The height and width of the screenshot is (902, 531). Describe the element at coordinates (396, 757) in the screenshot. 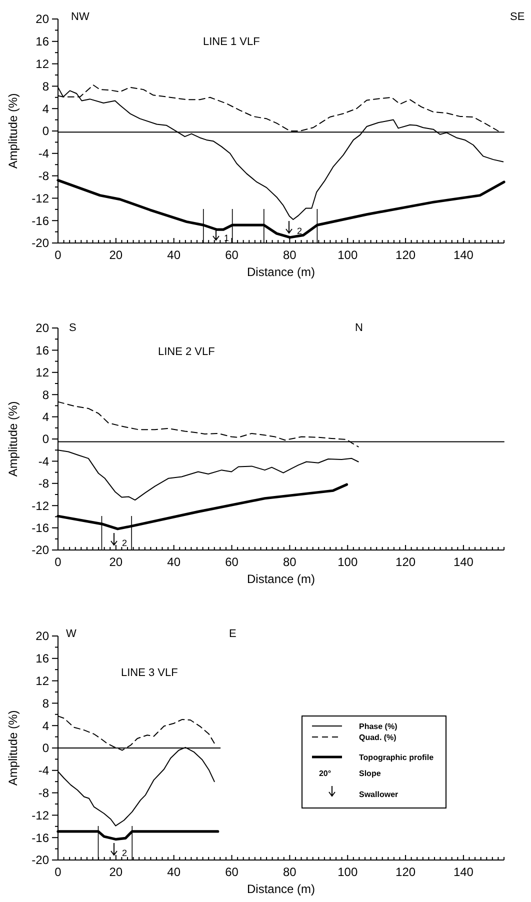

I see `legend-label: Topographic profile` at that location.